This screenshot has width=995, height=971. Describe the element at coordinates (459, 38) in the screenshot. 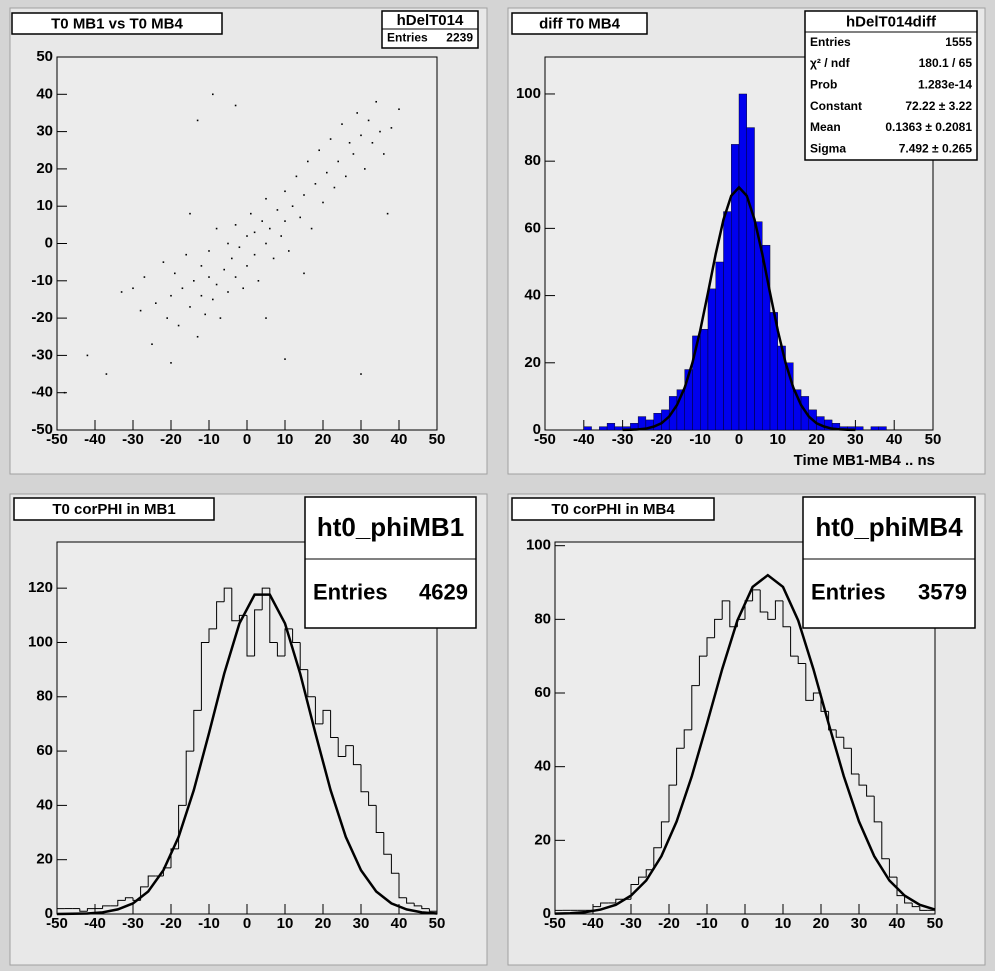

I see `stats-value: 2239` at that location.